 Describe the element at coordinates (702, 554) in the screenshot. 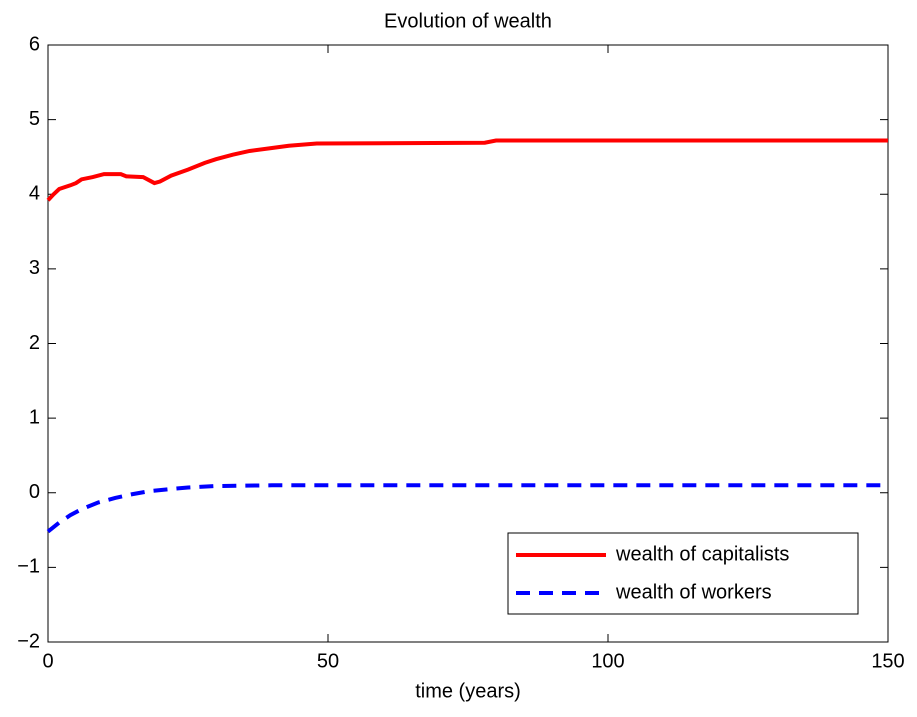

I see `legend-label: wealth of capitalists` at that location.